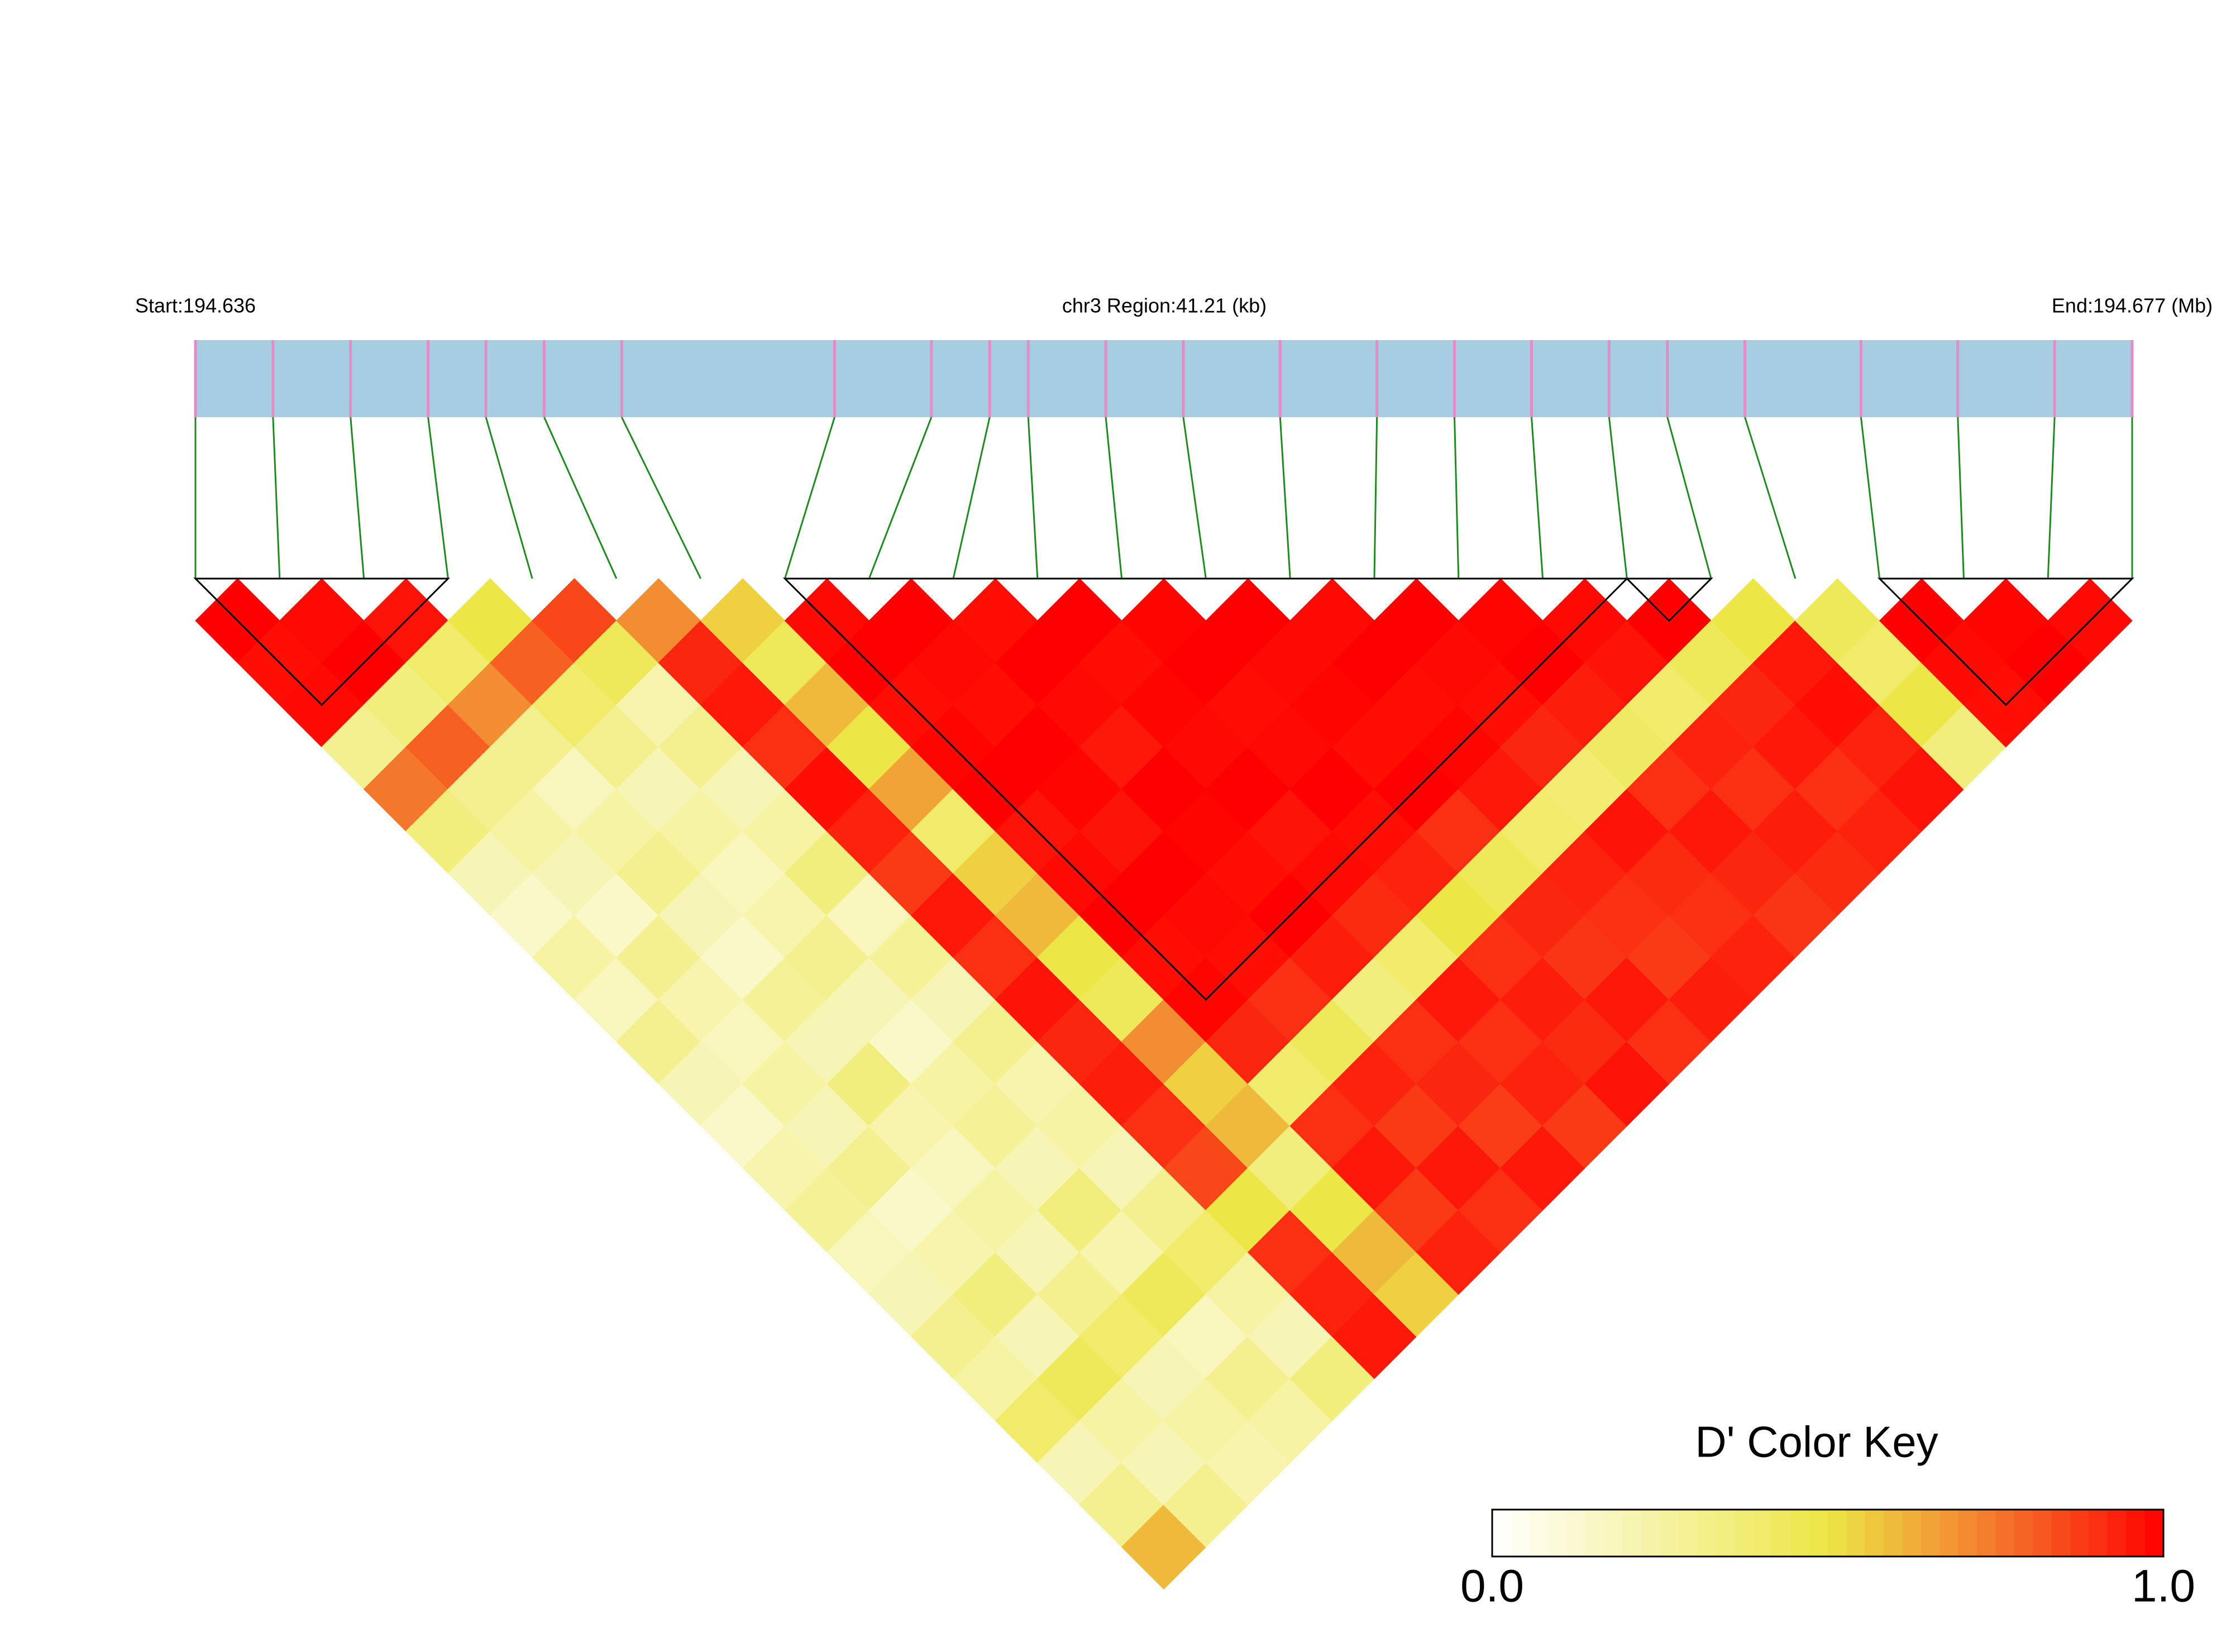  I want to click on end-label: End:194.677 (Mb), so click(2132, 305).